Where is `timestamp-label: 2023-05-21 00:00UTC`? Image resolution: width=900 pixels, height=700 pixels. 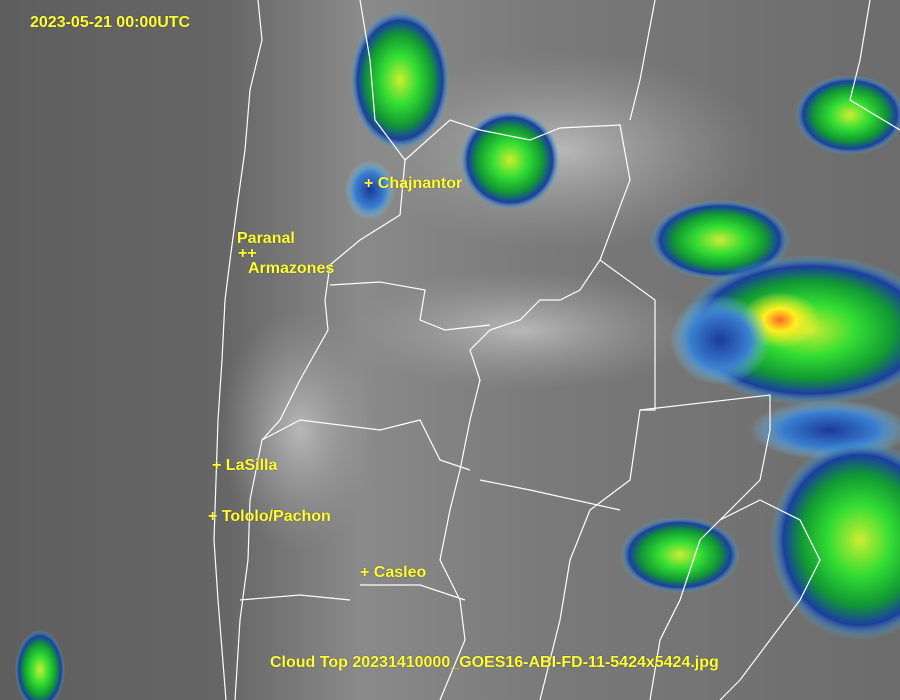
timestamp-label: 2023-05-21 00:00UTC is located at coordinates (110, 22).